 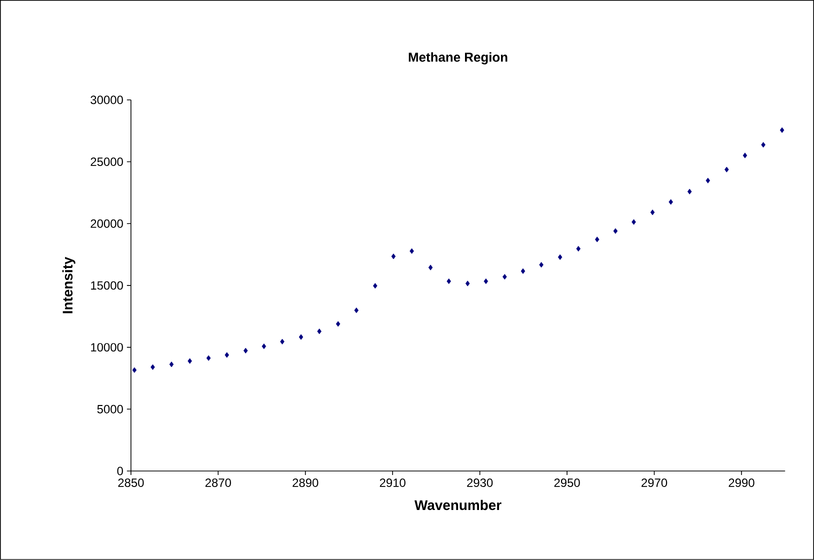 I want to click on x-tick-label: 2890, so click(x=305, y=483).